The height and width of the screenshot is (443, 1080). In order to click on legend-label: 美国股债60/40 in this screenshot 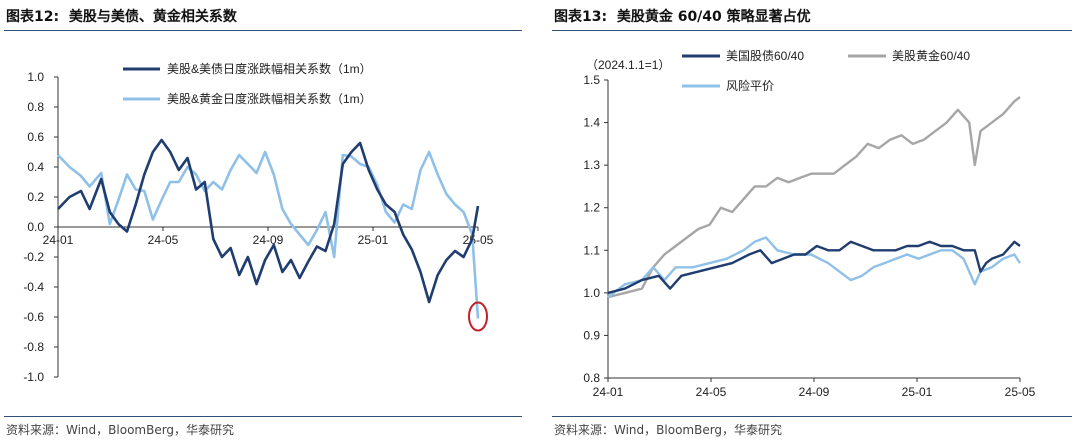, I will do `click(765, 56)`.